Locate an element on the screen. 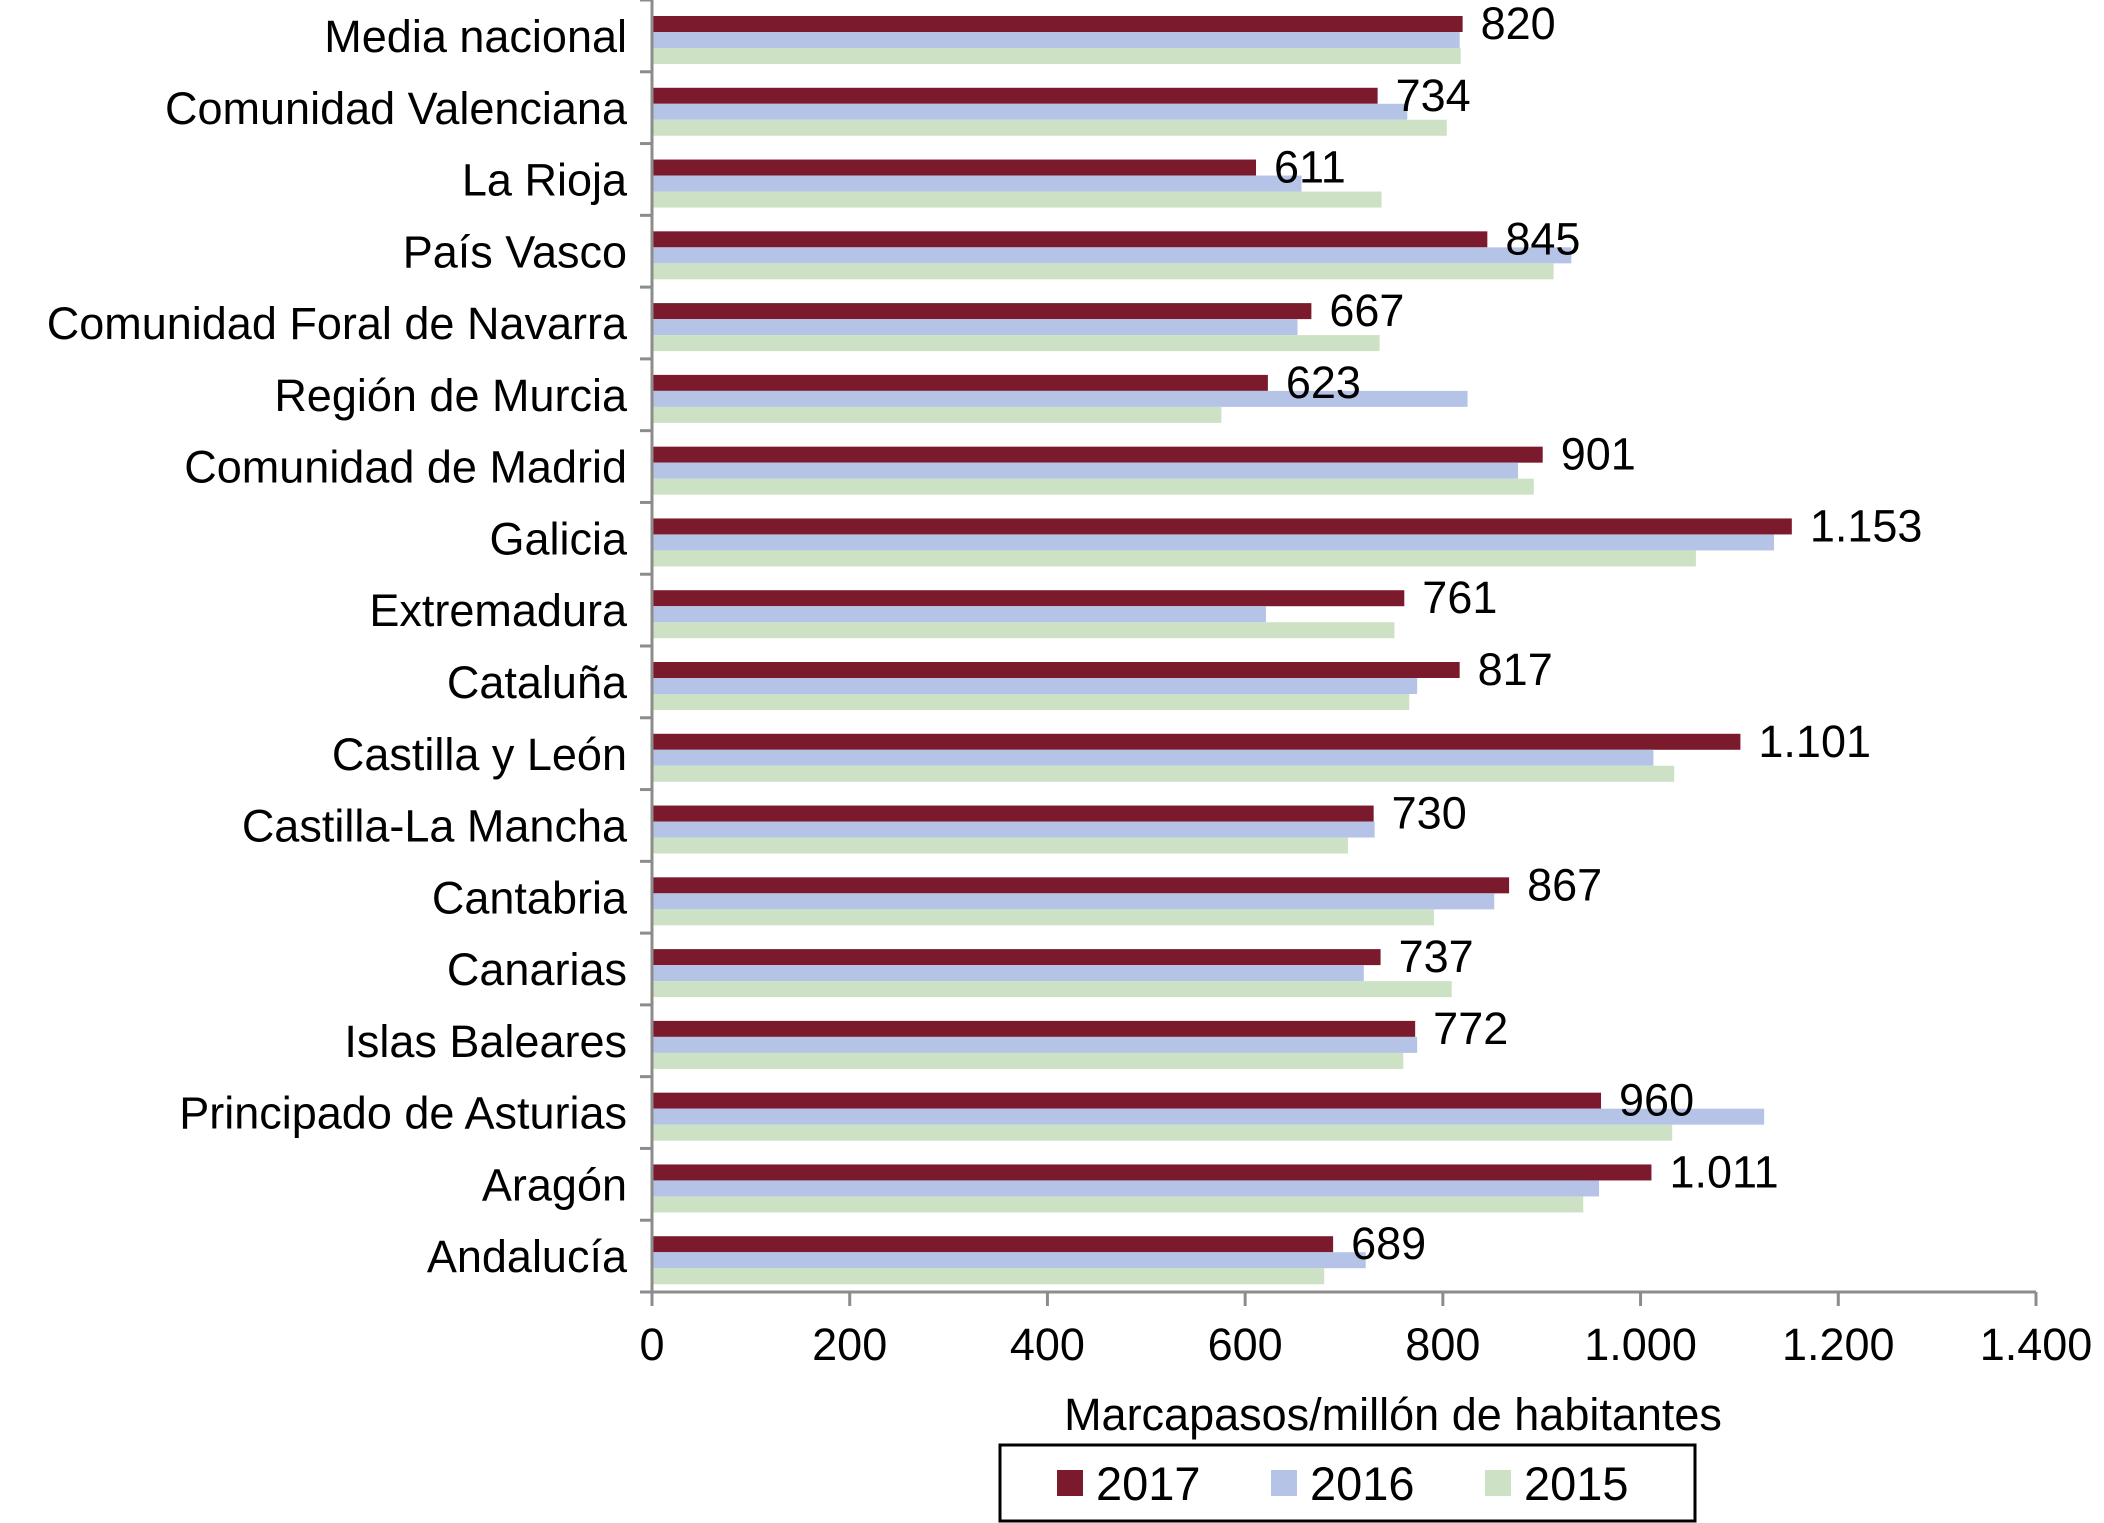 This screenshot has height=1523, width=2104. legend-swatch-2016 is located at coordinates (1284, 1483).